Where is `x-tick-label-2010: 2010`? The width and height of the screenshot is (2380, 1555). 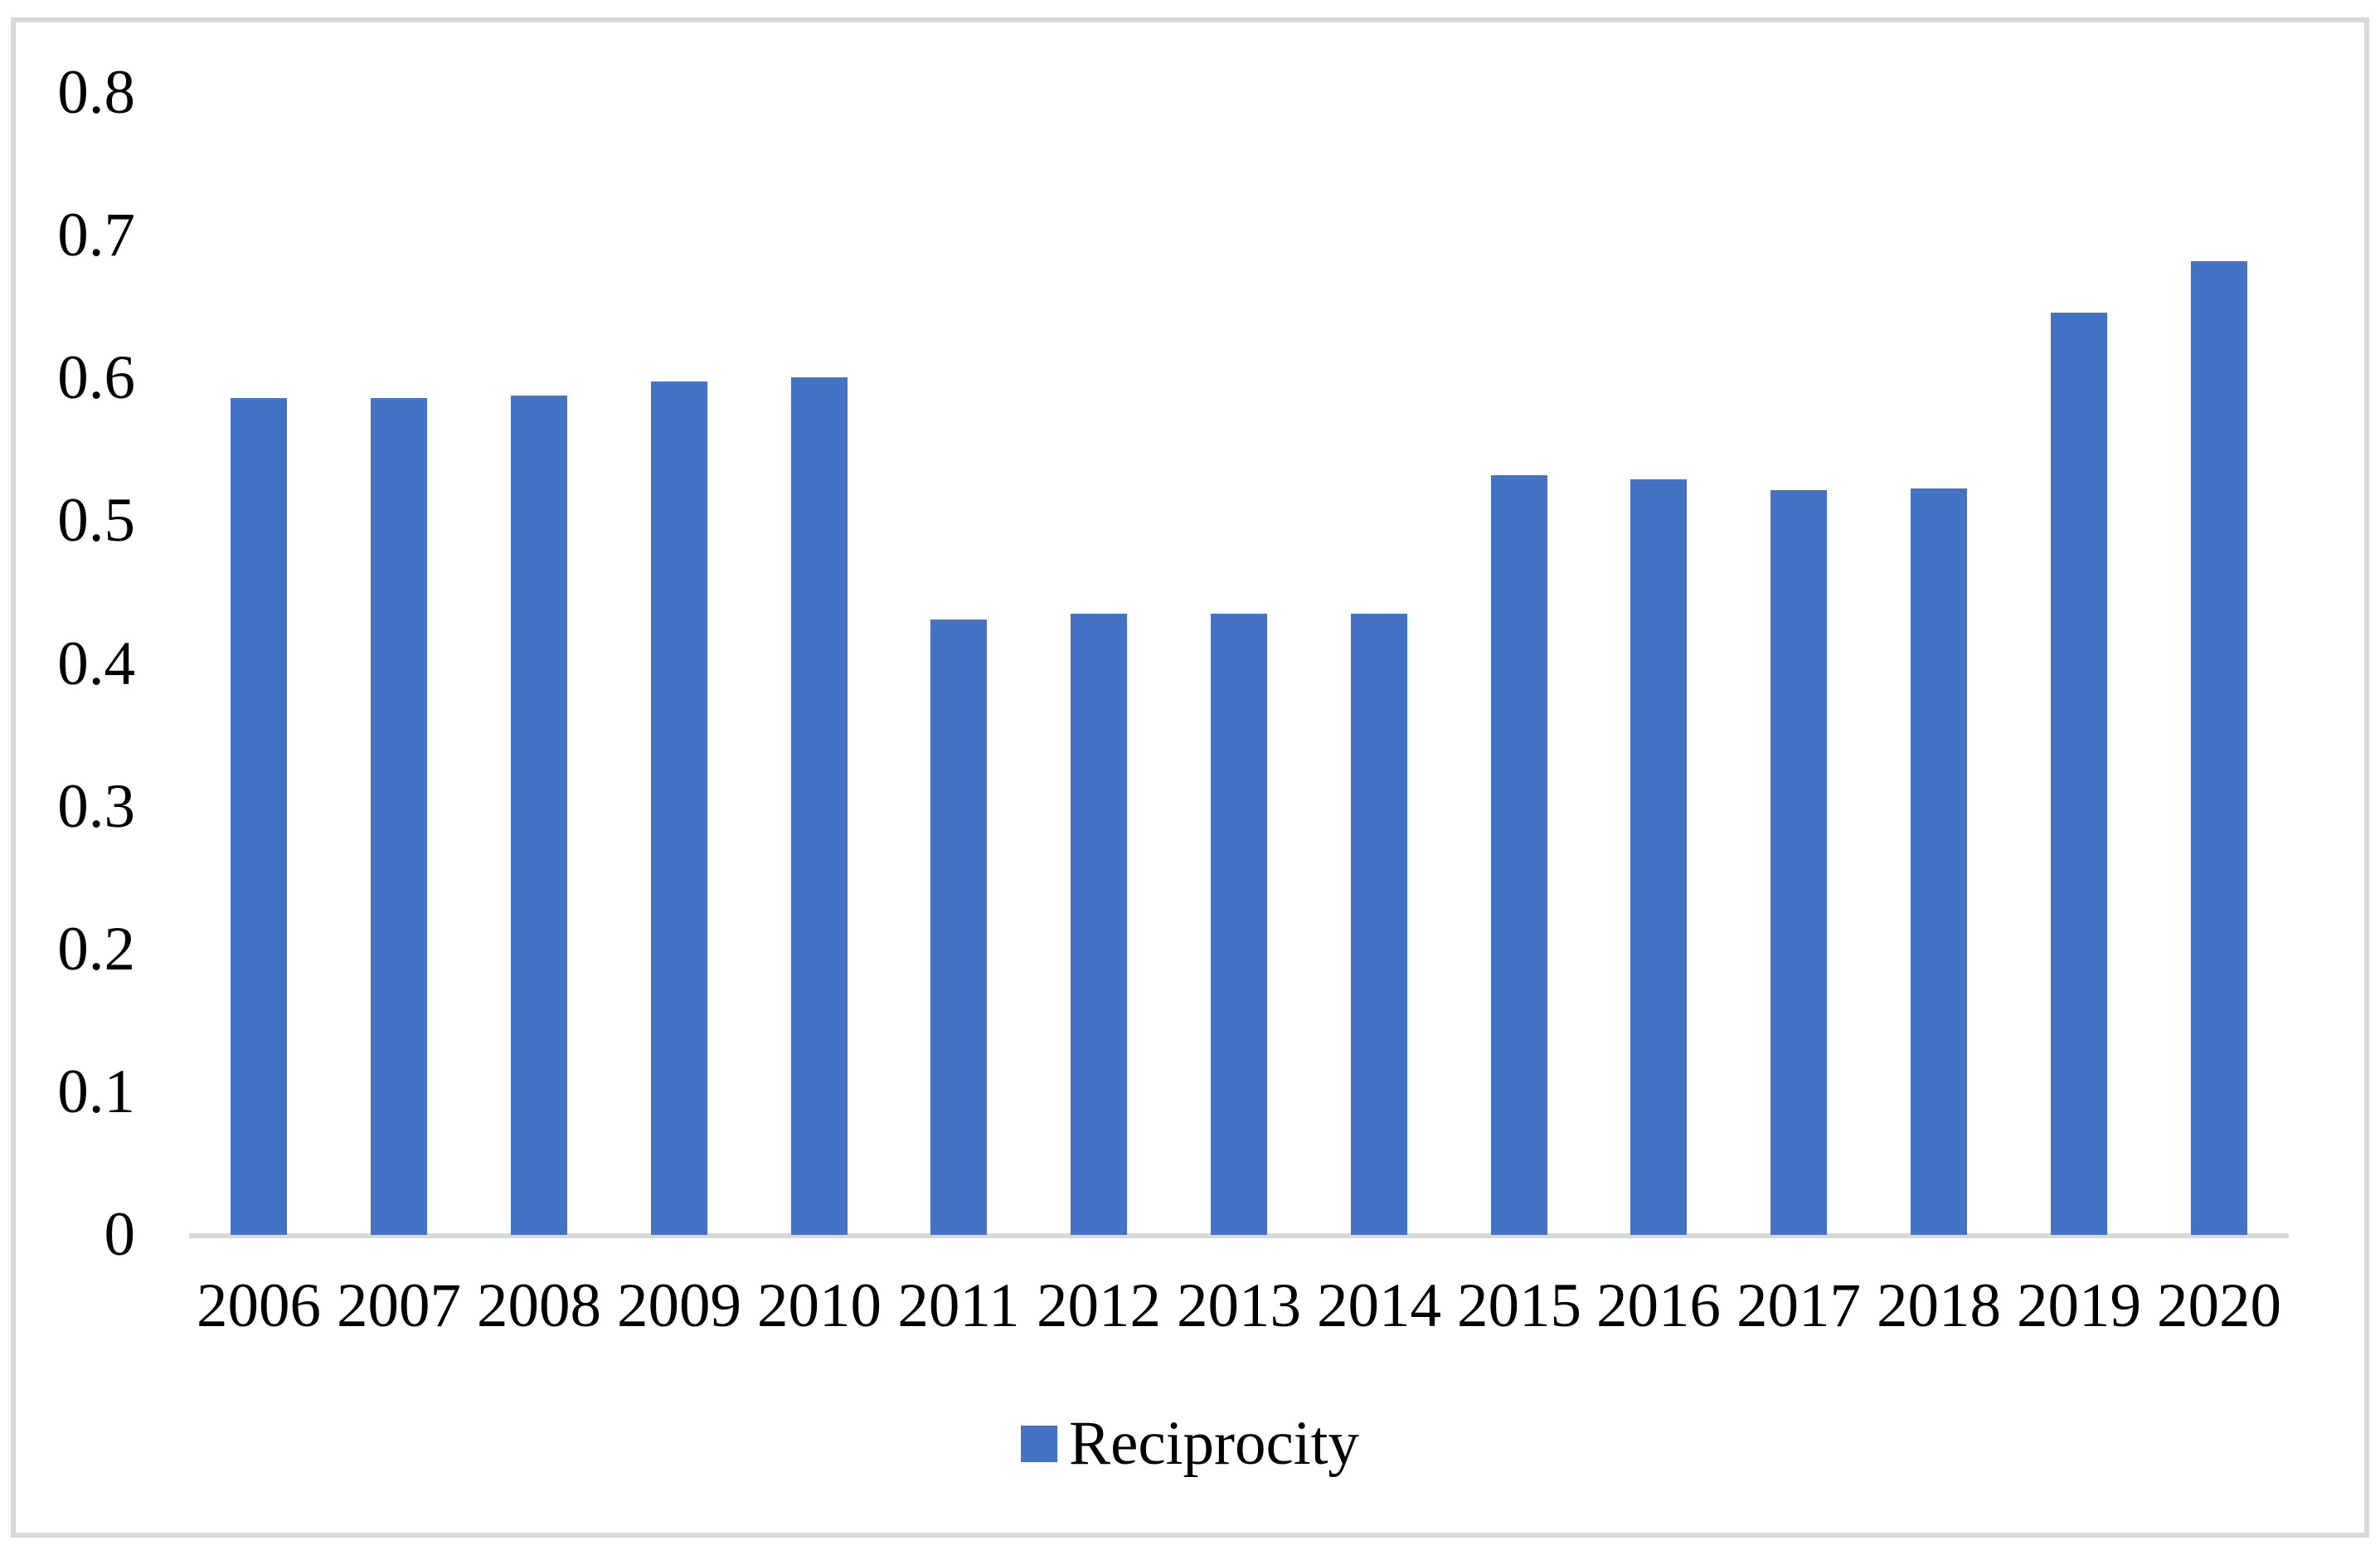 x-tick-label-2010: 2010 is located at coordinates (819, 1305).